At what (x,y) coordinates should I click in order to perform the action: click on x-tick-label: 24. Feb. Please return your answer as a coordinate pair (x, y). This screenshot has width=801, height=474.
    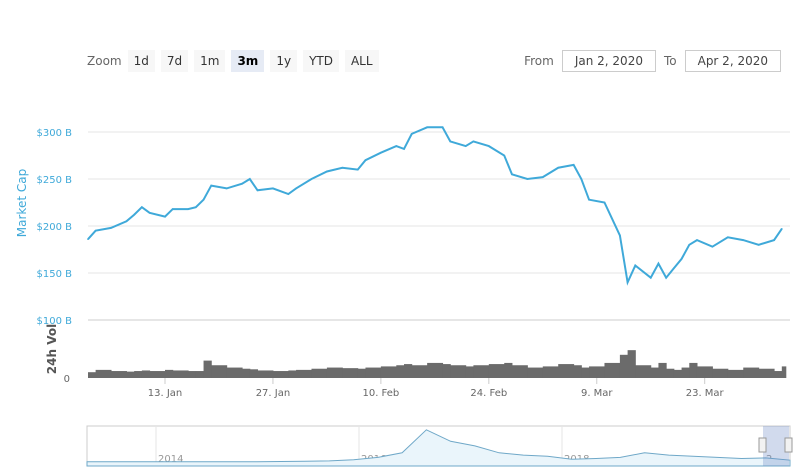
    Looking at the image, I should click on (488, 393).